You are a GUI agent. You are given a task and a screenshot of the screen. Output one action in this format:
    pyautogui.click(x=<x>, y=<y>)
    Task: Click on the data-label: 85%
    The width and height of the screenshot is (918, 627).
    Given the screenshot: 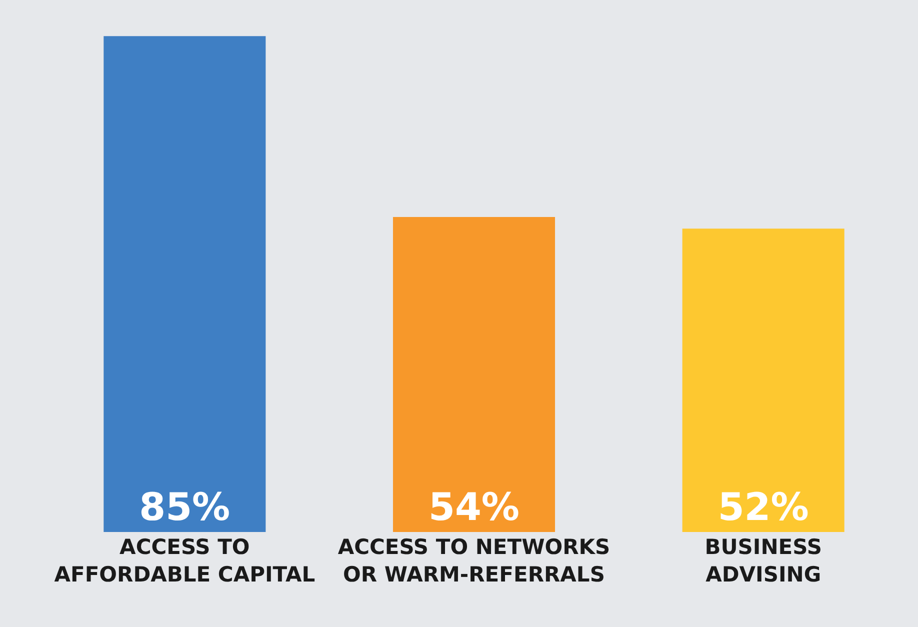 What is the action you would take?
    pyautogui.click(x=184, y=507)
    